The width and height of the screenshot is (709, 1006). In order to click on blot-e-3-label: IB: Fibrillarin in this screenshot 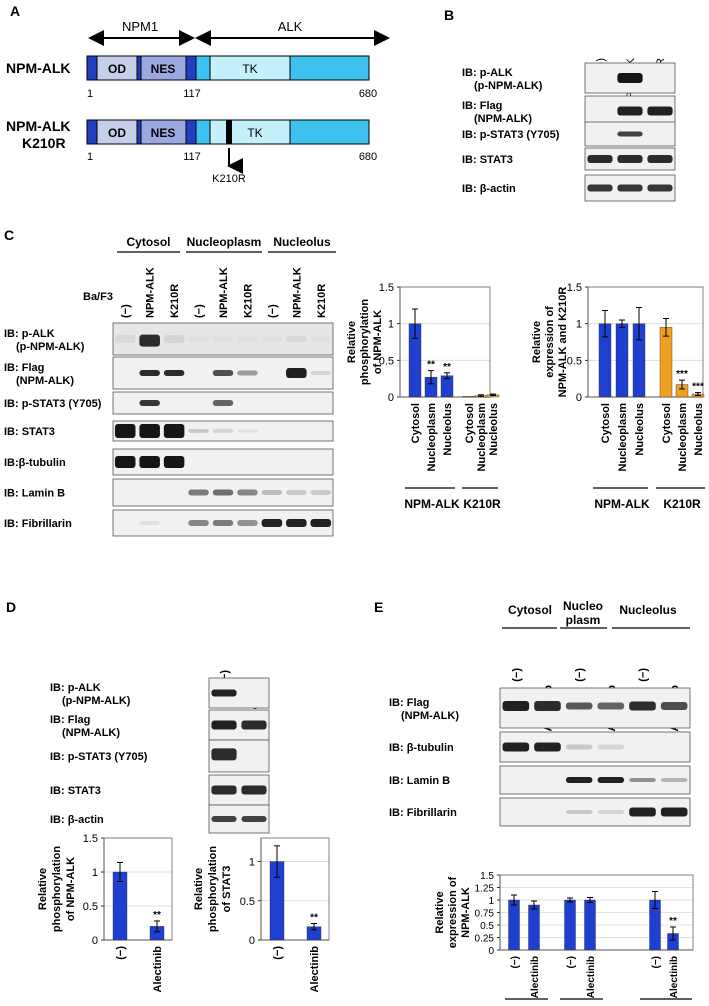, I will do `click(423, 813)`.